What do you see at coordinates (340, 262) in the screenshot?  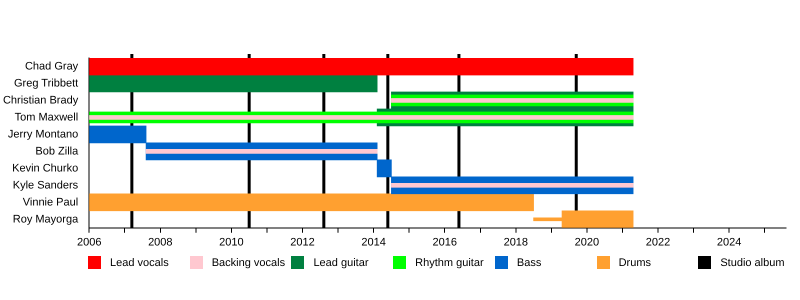 I see `legend-label: Lead guitar` at bounding box center [340, 262].